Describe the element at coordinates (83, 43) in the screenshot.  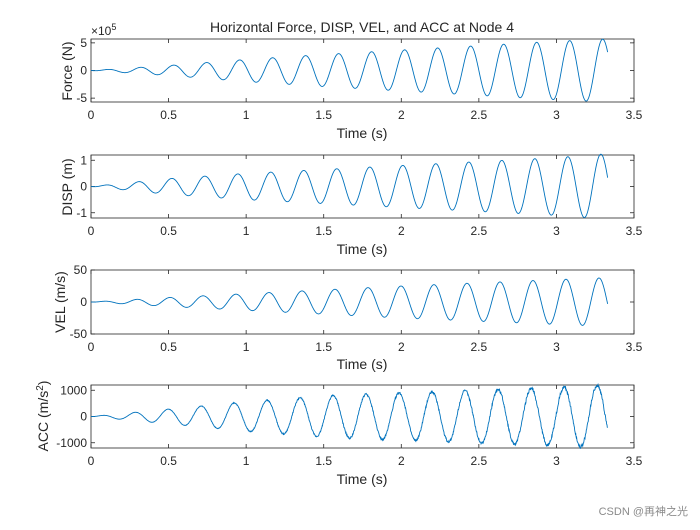
I see `y-tick-label: 5` at that location.